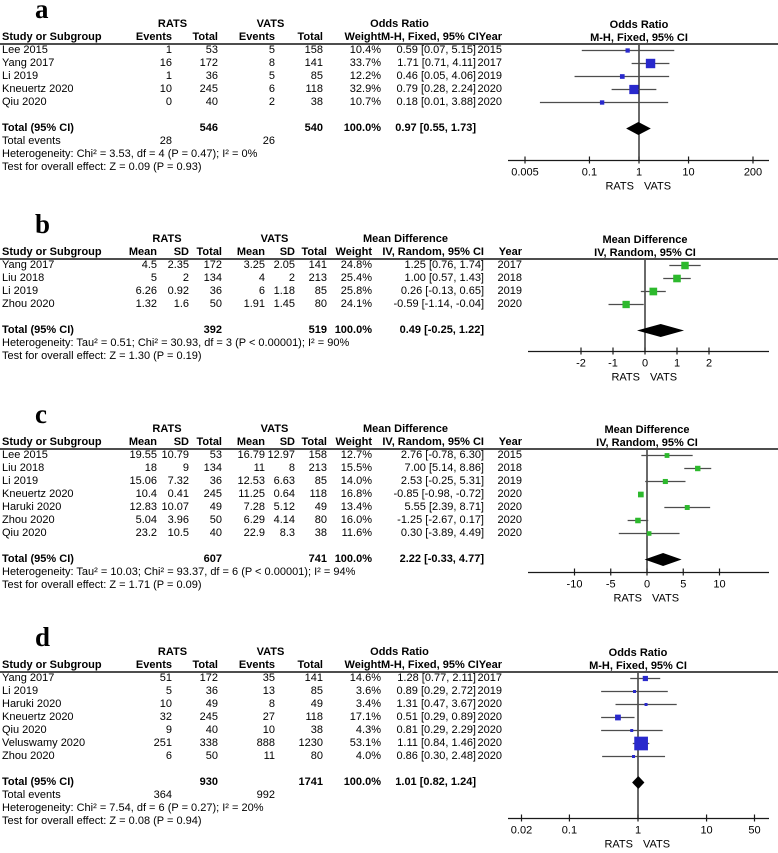  What do you see at coordinates (168, 76) in the screenshot?
I see `cell-value: 1` at bounding box center [168, 76].